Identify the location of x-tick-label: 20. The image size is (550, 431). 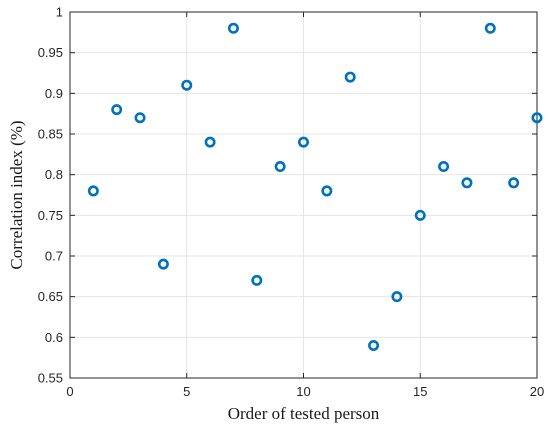
(537, 391).